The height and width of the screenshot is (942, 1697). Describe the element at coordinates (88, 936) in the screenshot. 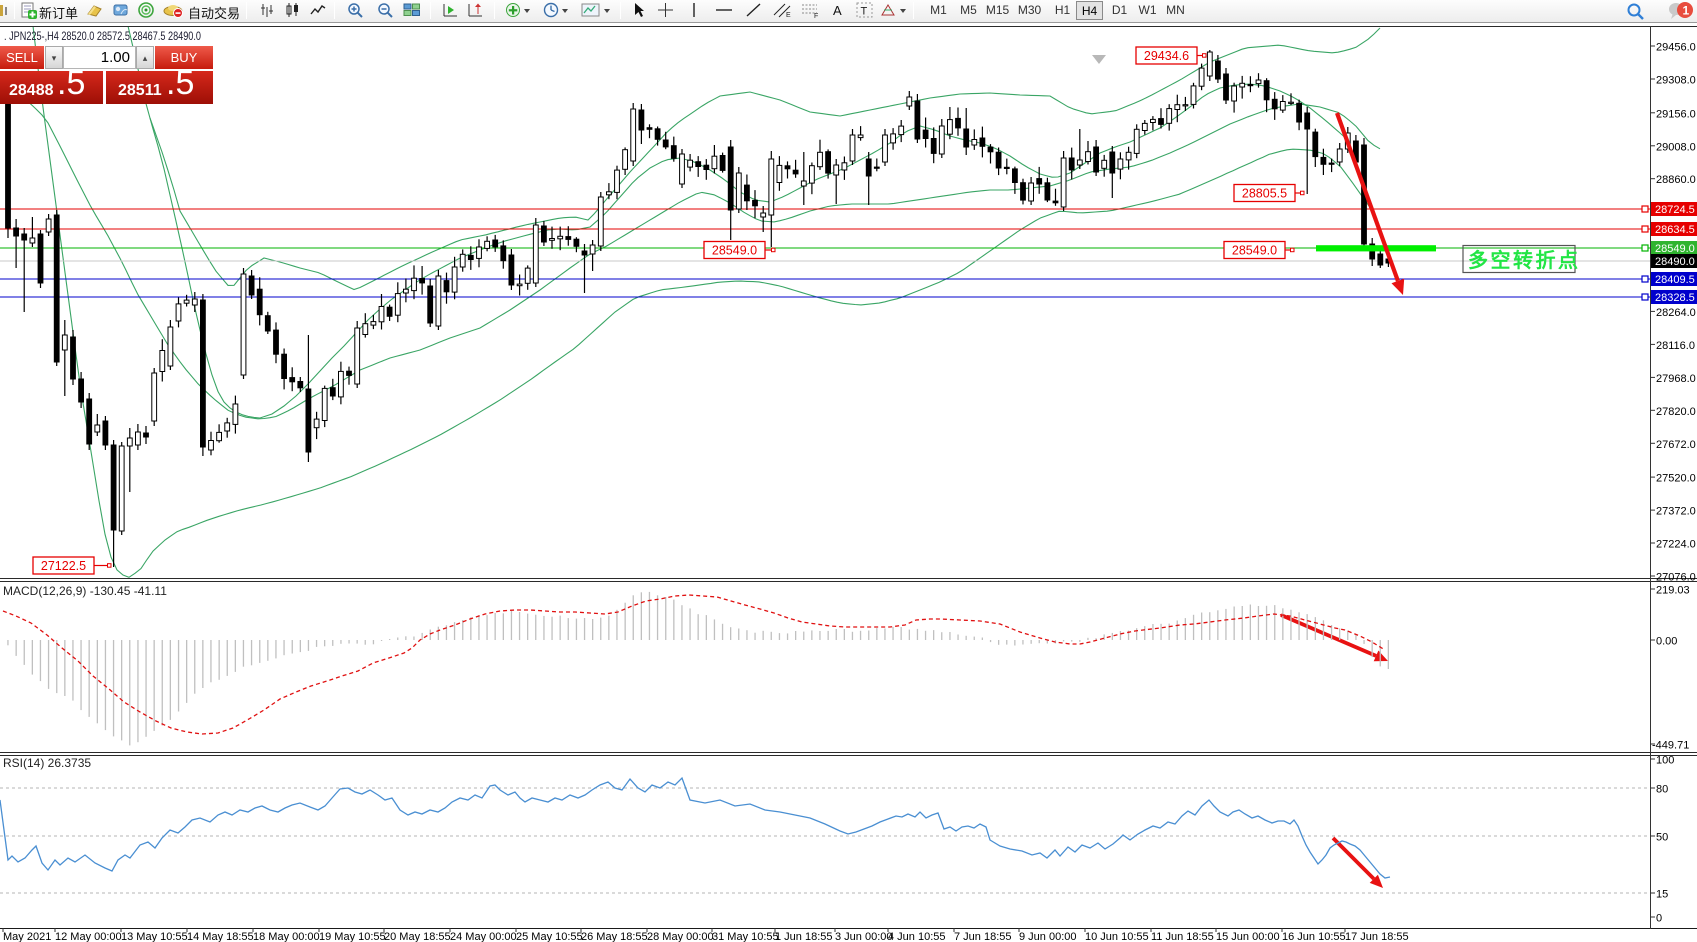

I see `svg-text: 12 May 00:00` at that location.